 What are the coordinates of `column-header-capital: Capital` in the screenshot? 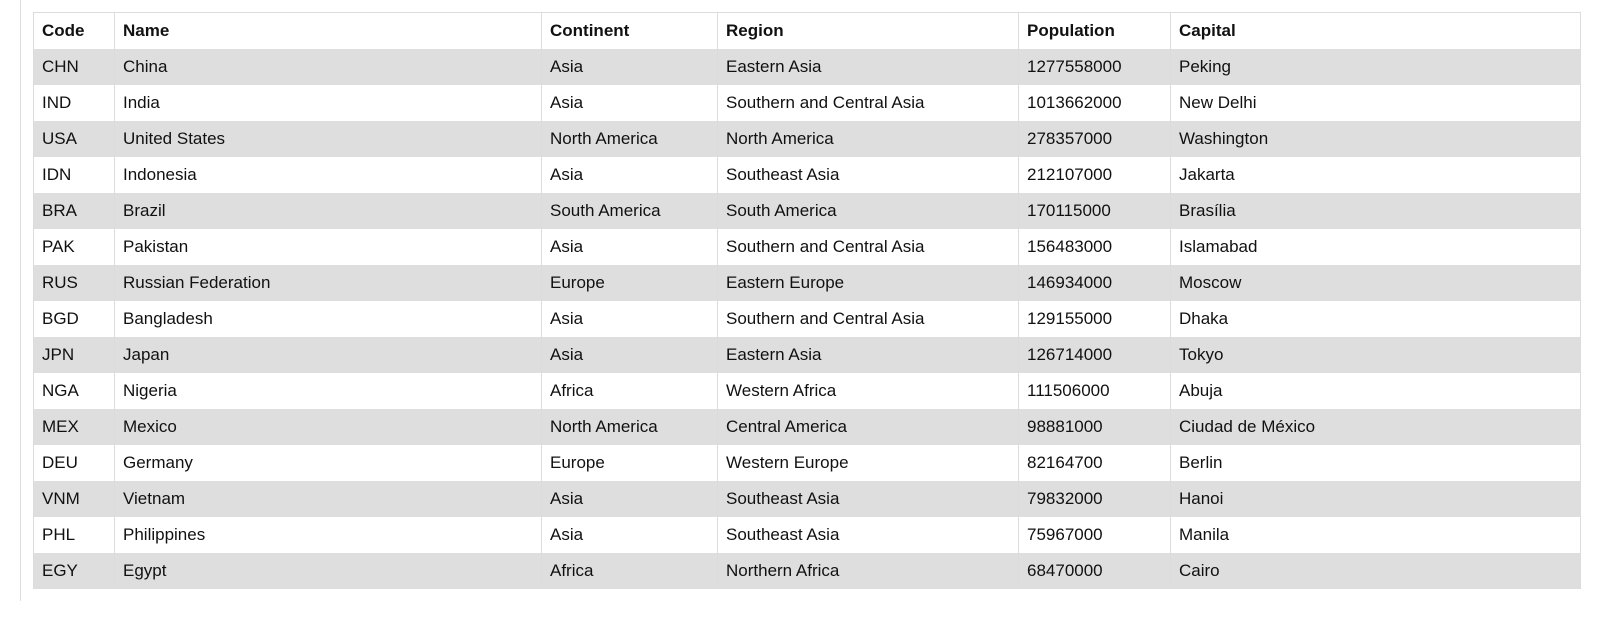 It's located at (1375, 30).